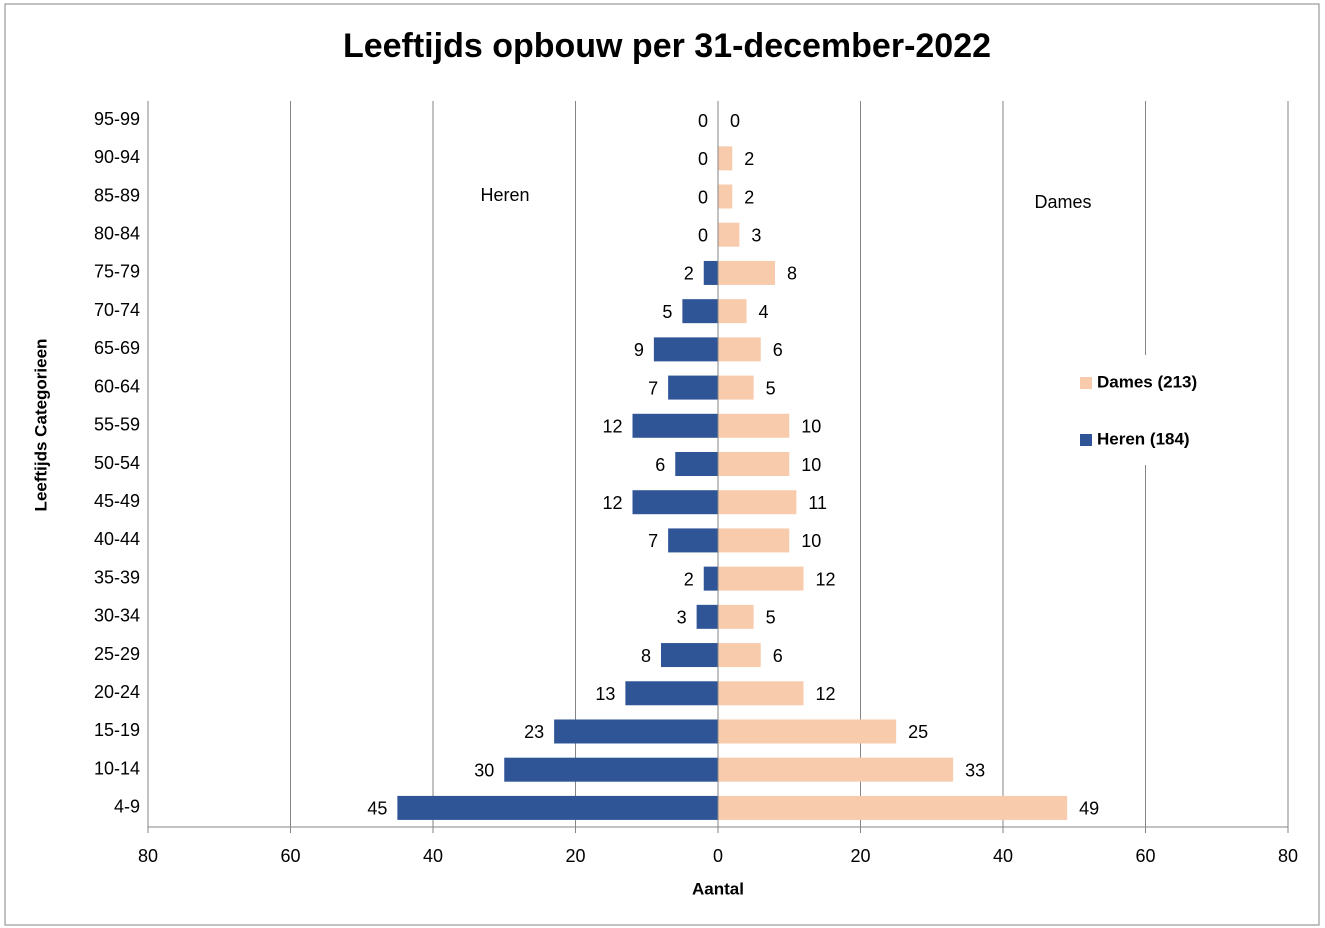 This screenshot has width=1325, height=928. Describe the element at coordinates (117, 233) in the screenshot. I see `y-tick-label: 80-84` at that location.